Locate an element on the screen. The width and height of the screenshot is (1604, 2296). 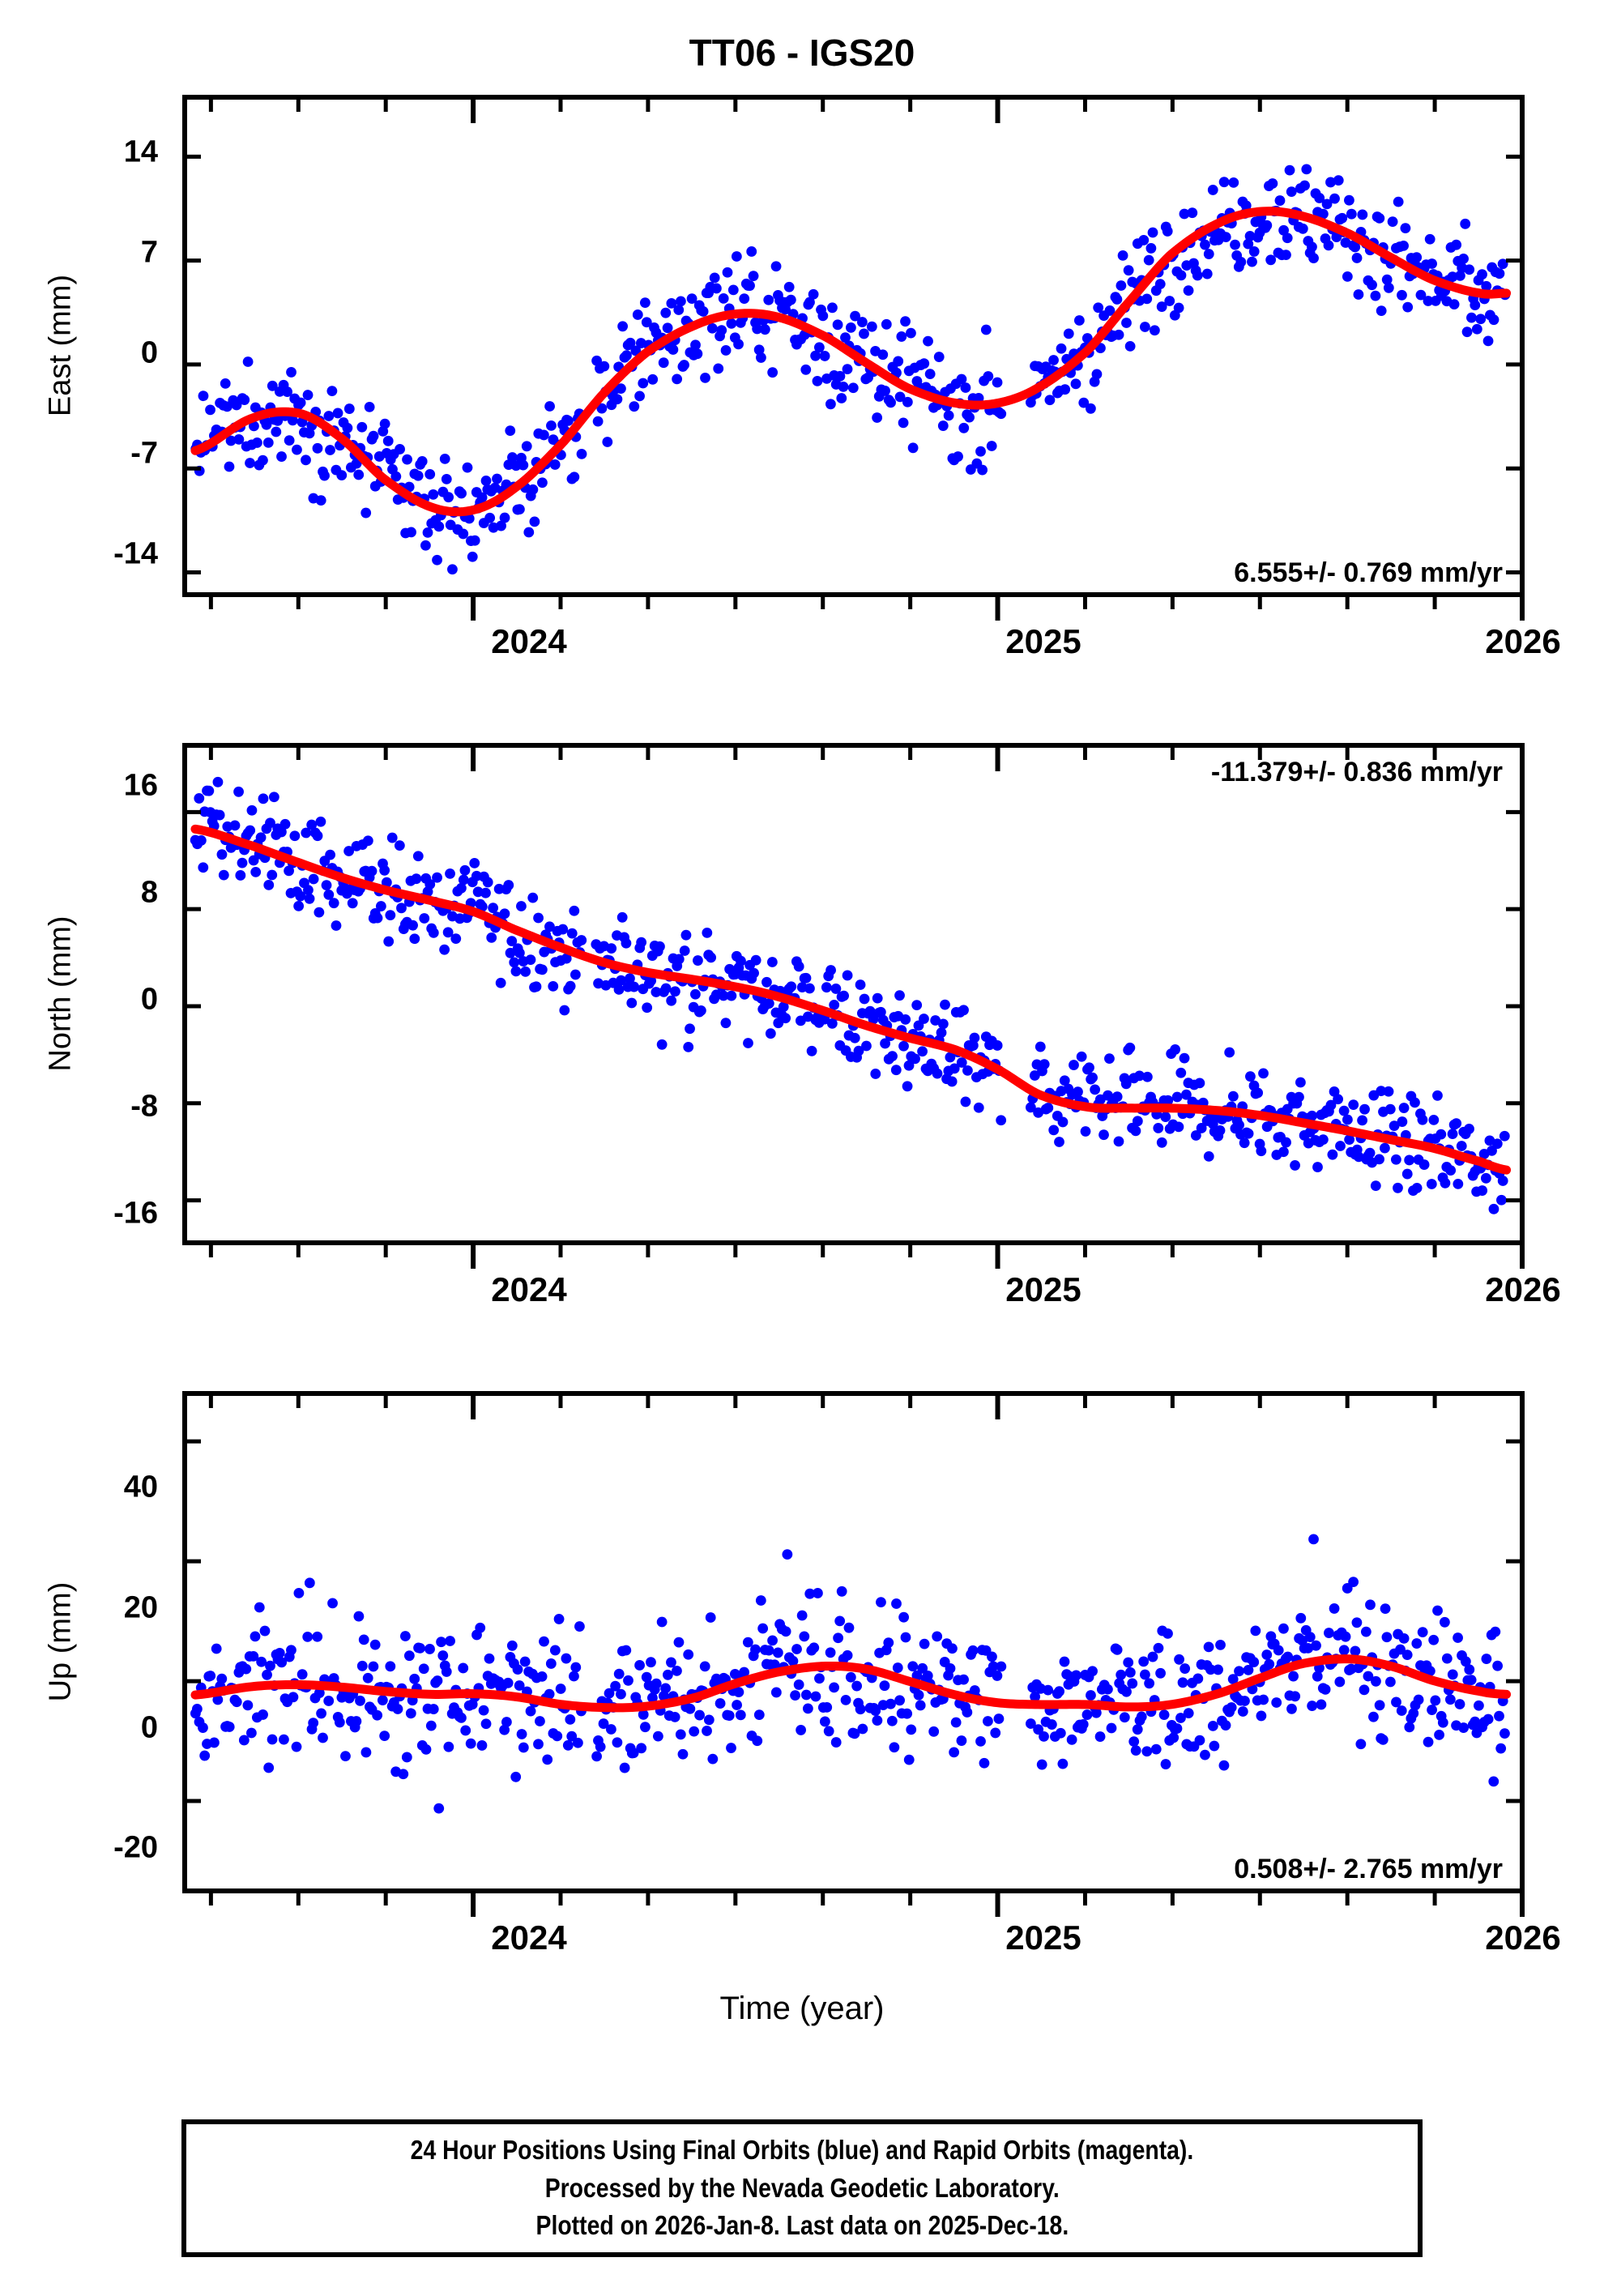
xtick-north-2026: 2026 is located at coordinates (1523, 1289).